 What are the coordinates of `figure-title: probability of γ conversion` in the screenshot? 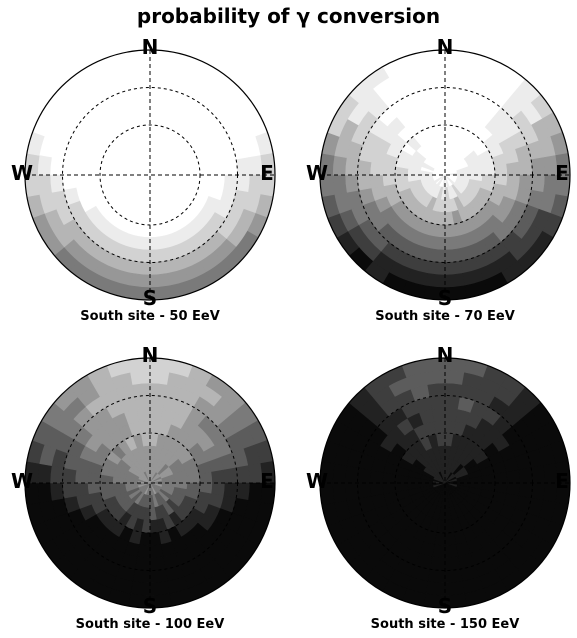 It's located at (288, 16).